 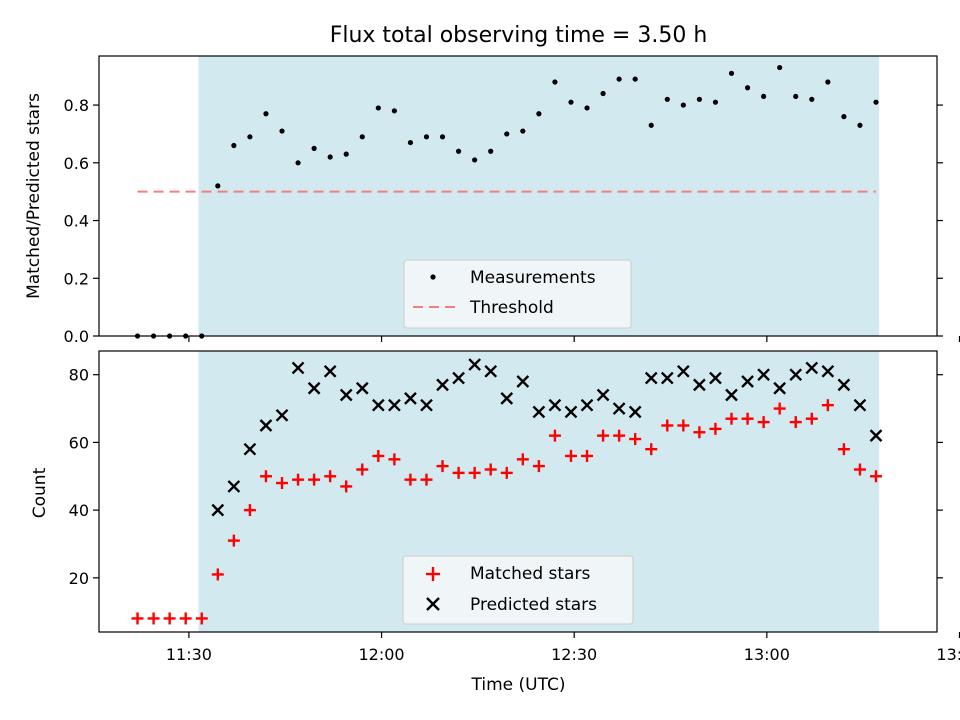 What do you see at coordinates (574, 339) in the screenshot?
I see `top-x-ticks` at bounding box center [574, 339].